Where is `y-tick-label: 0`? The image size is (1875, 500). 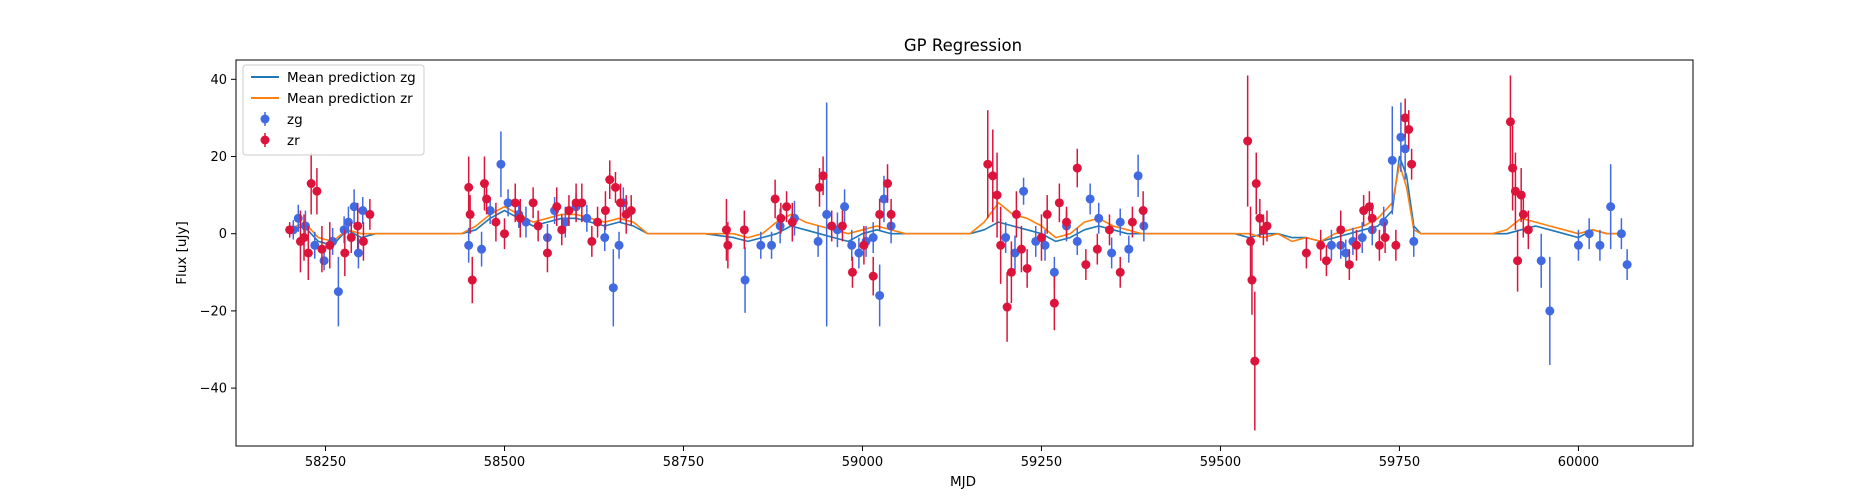
y-tick-label: 0 is located at coordinates (223, 234).